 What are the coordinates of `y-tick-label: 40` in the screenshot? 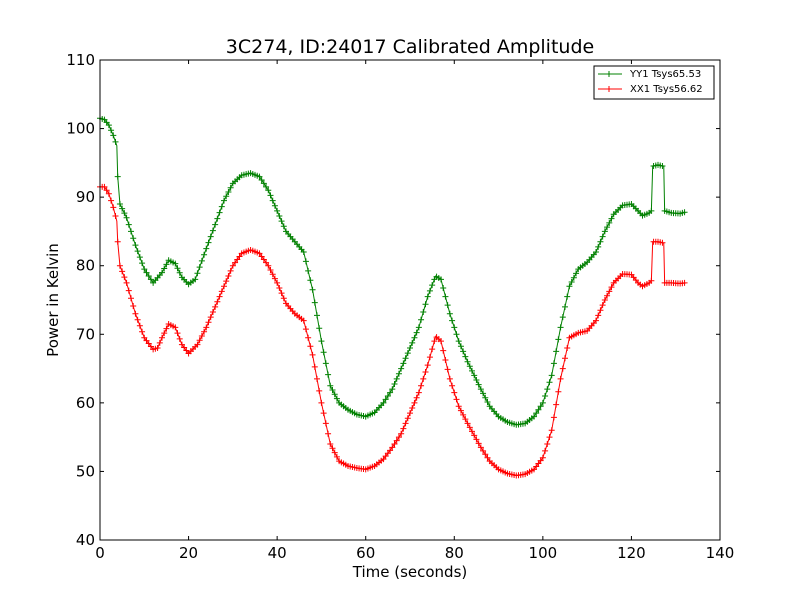 It's located at (85, 540).